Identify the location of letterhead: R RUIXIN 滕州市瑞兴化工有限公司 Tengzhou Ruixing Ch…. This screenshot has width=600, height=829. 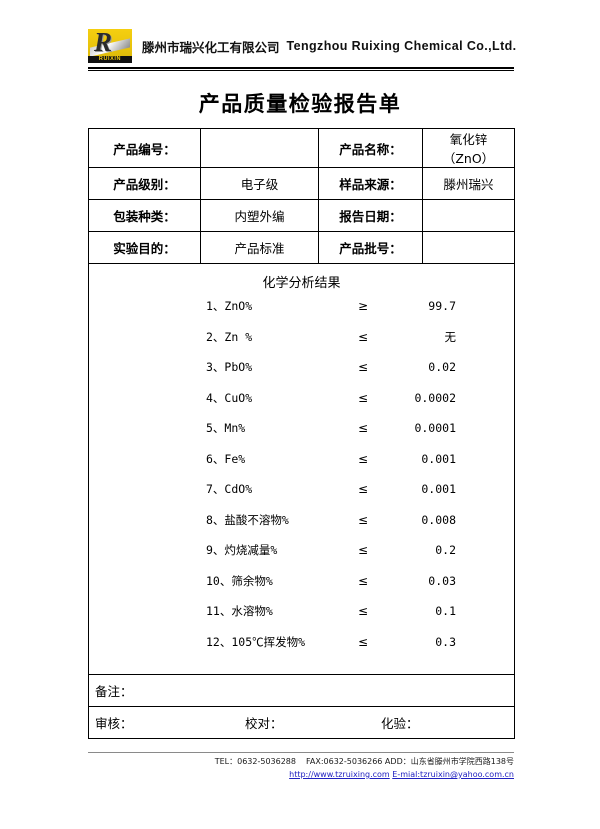
(302, 46).